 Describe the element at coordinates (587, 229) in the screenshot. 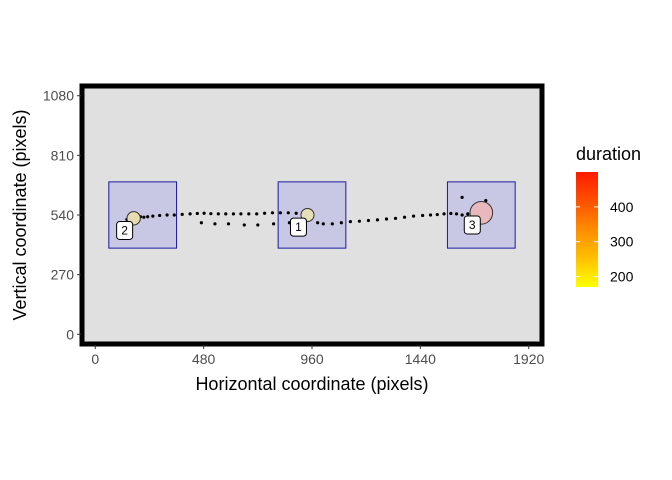

I see `legend-colorbar` at that location.